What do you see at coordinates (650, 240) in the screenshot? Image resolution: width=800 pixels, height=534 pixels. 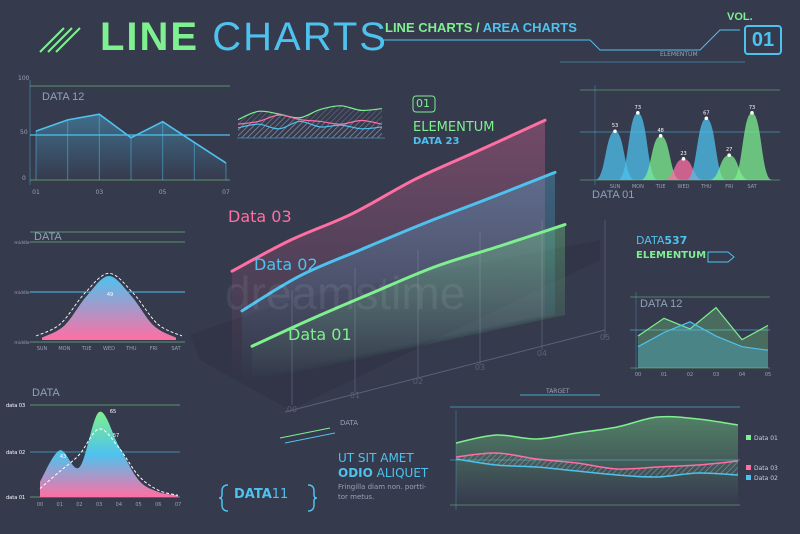 I see `data537-prefix: DATA` at bounding box center [650, 240].